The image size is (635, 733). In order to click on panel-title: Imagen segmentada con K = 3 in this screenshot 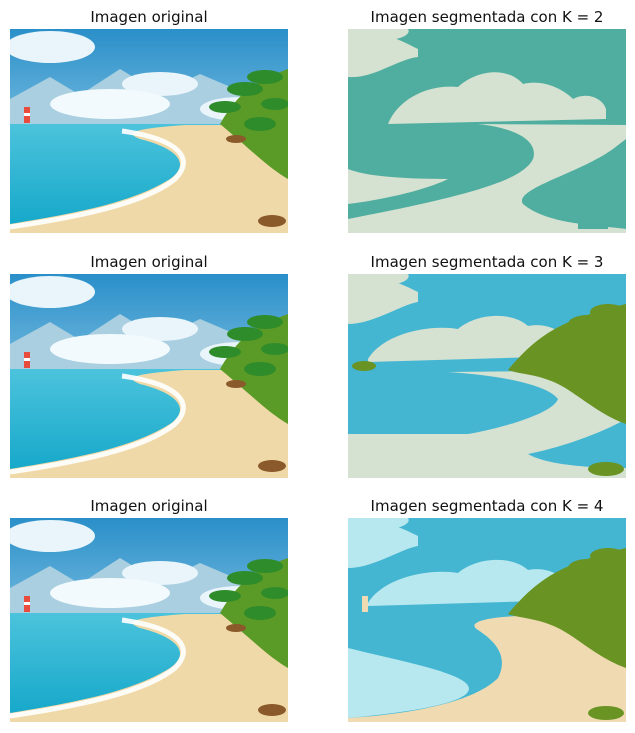, I will do `click(487, 262)`.